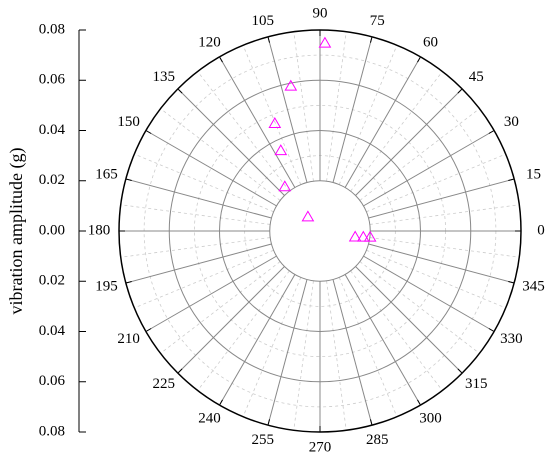 Image resolution: width=550 pixels, height=469 pixels. What do you see at coordinates (430, 43) in the screenshot?
I see `theta-tick-label: 60` at bounding box center [430, 43].